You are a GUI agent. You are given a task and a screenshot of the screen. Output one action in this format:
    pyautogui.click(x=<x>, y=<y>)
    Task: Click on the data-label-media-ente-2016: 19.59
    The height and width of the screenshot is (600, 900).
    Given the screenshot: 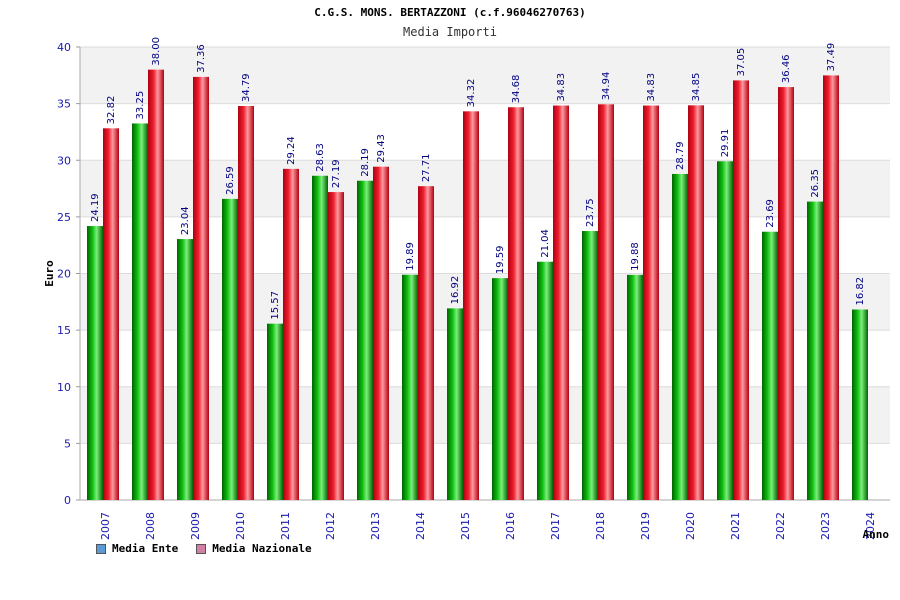 What is the action you would take?
    pyautogui.click(x=500, y=260)
    